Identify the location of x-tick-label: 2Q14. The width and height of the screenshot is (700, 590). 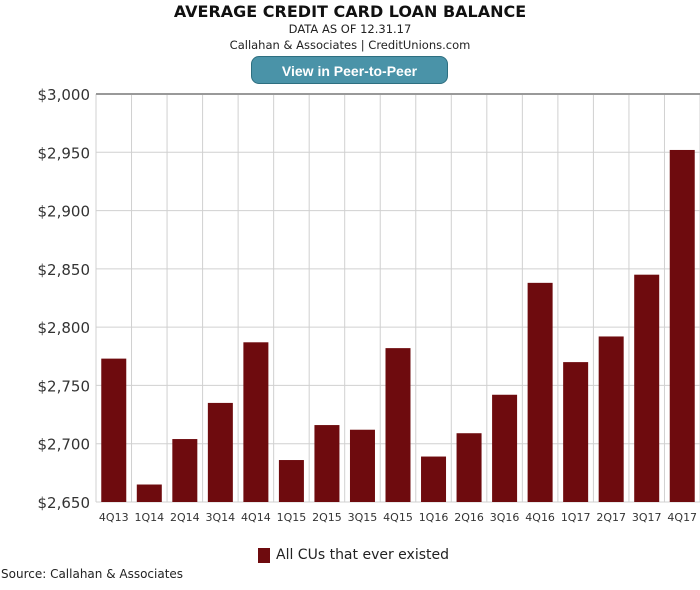
(185, 517).